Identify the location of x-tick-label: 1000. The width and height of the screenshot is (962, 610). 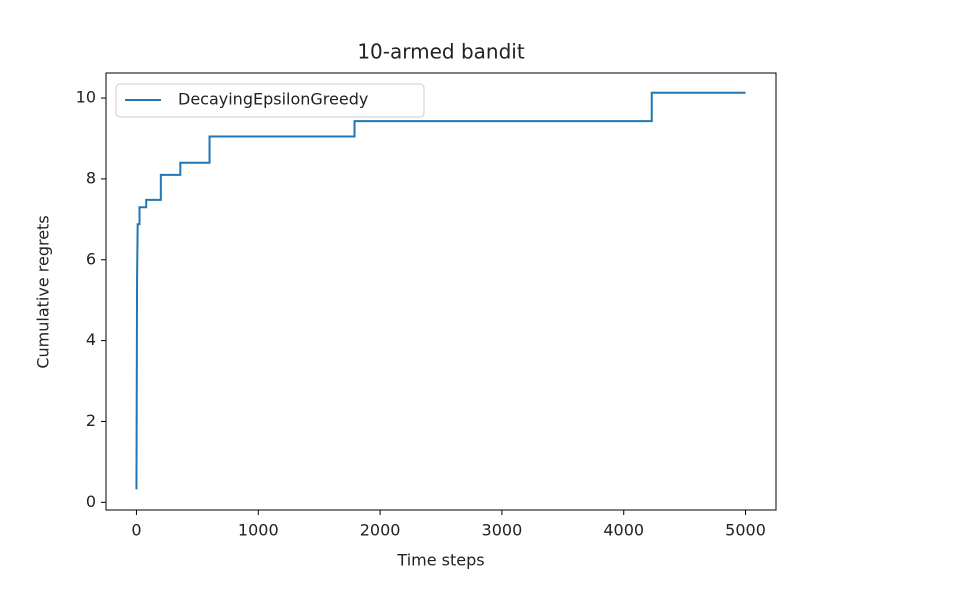
(258, 530).